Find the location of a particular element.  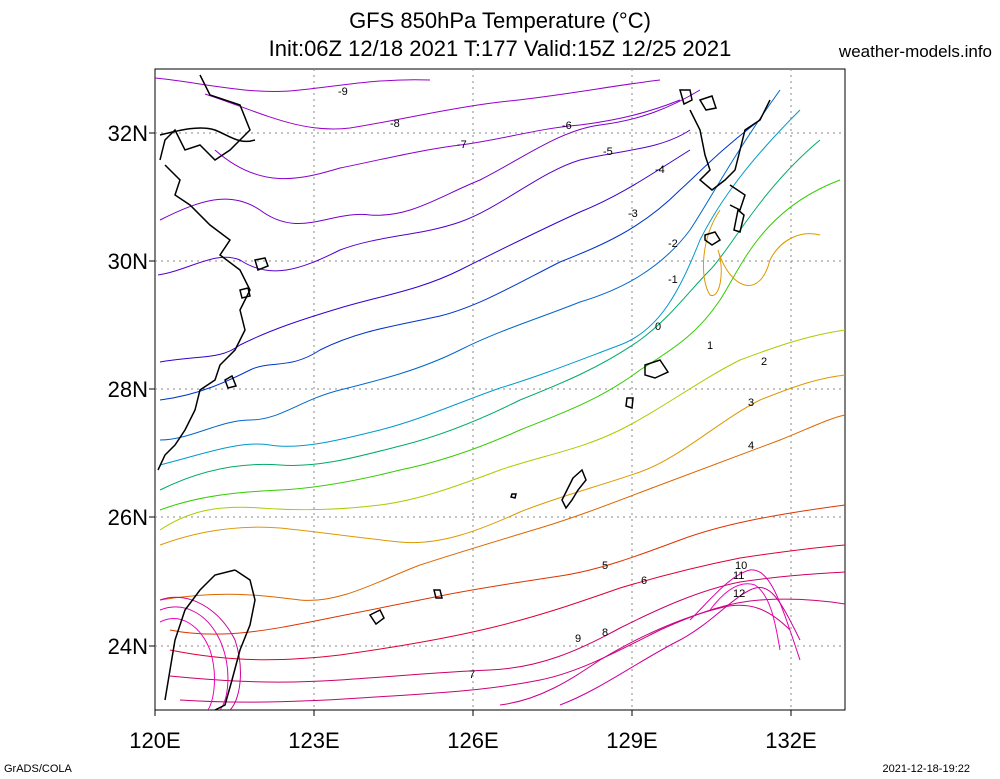

contour-label: -4 is located at coordinates (660, 170).